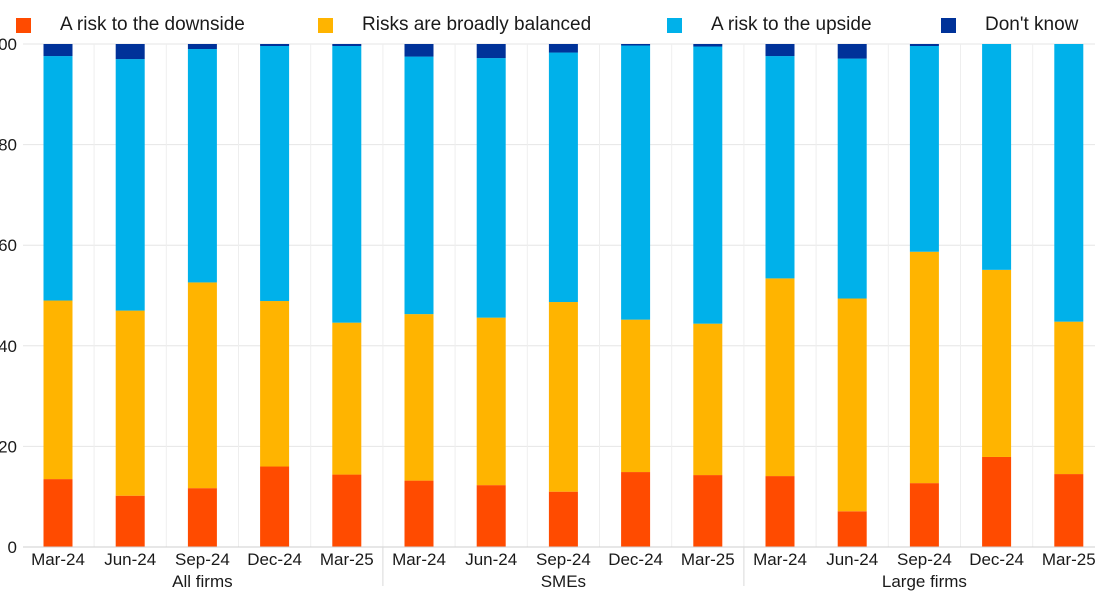 This screenshot has height=600, width=1095. Describe the element at coordinates (8, 245) in the screenshot. I see `y-tick-label: 60` at that location.